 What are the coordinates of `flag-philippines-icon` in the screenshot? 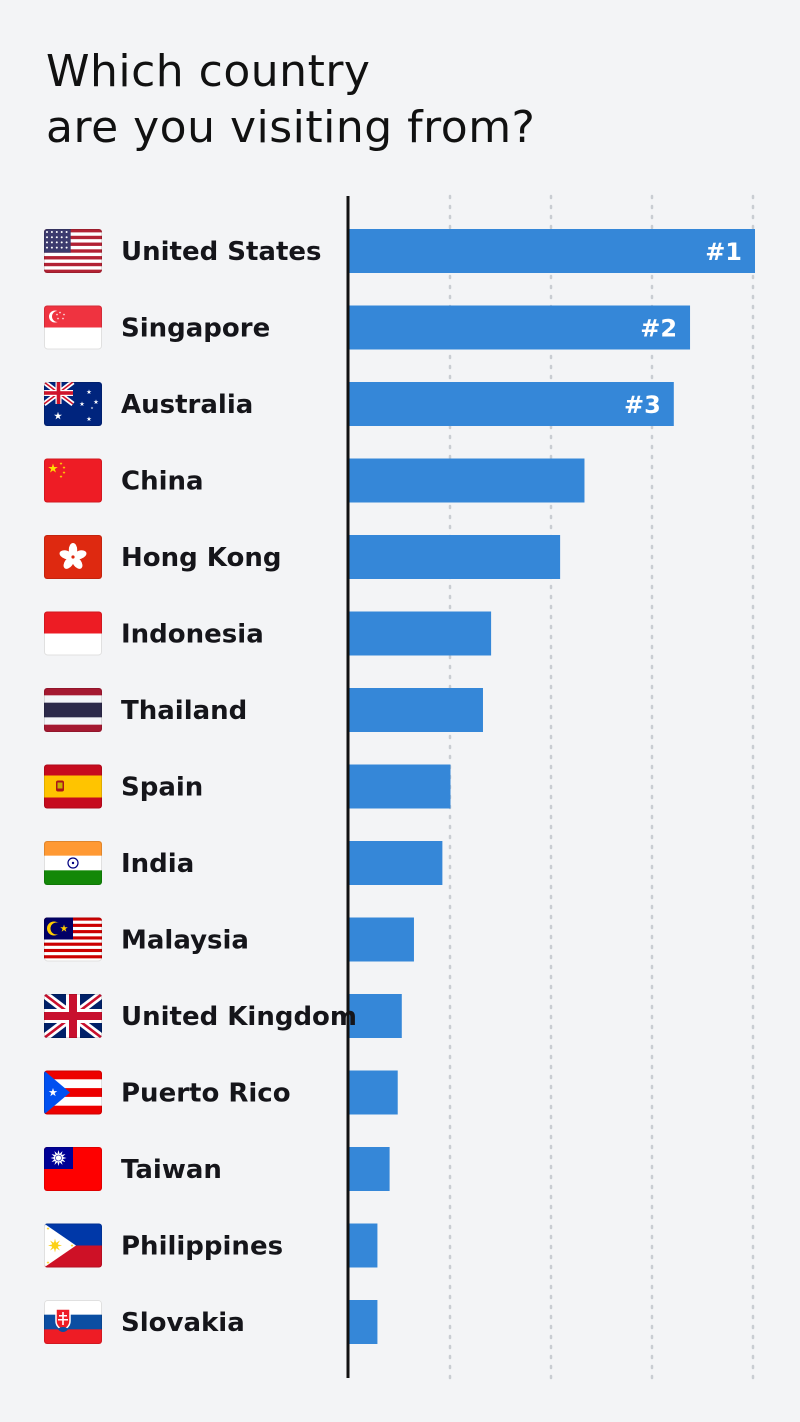 It's located at (73, 1245).